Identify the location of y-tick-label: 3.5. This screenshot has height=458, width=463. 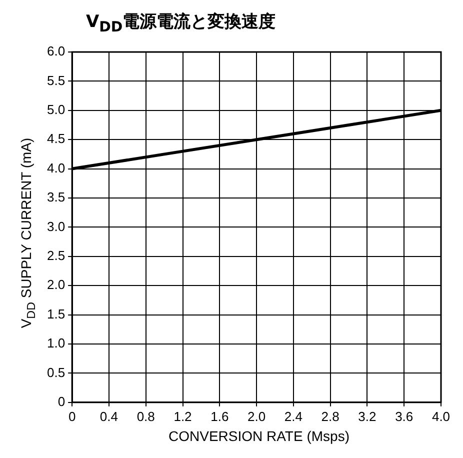
(56, 197).